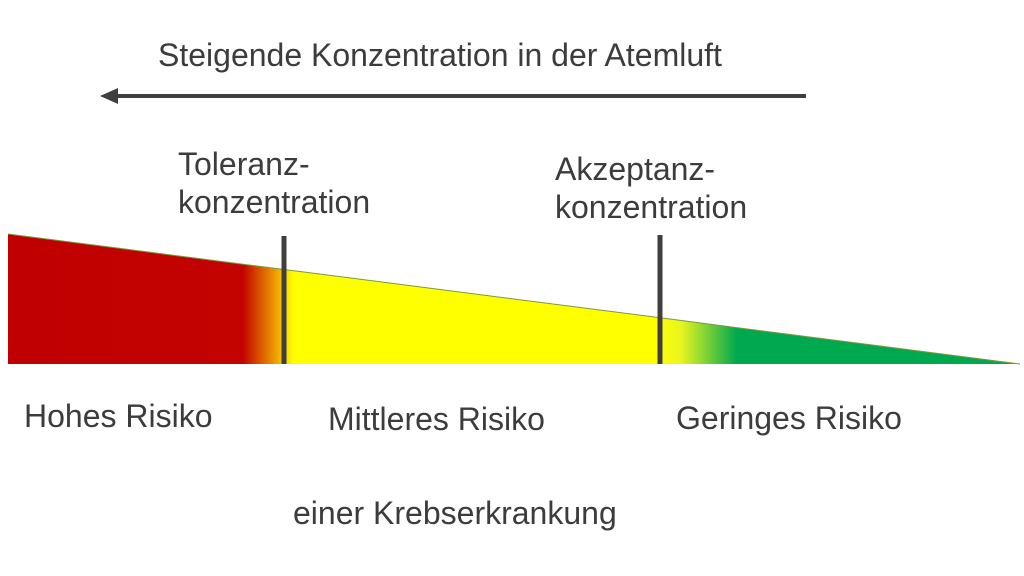  I want to click on tolerance-label-line-1: Toleranz-, so click(244, 164).